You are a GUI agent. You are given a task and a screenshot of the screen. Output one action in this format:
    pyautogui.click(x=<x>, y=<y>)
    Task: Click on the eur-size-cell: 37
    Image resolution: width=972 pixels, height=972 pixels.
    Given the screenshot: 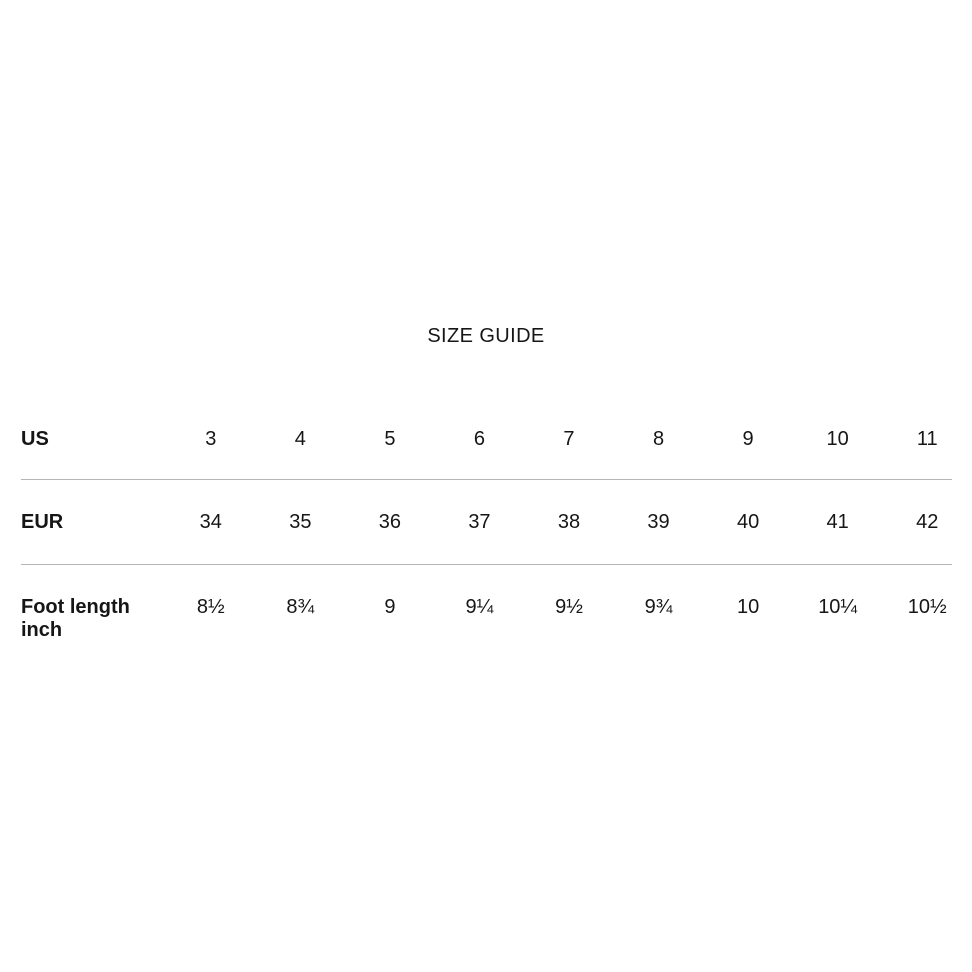 What is the action you would take?
    pyautogui.click(x=479, y=522)
    